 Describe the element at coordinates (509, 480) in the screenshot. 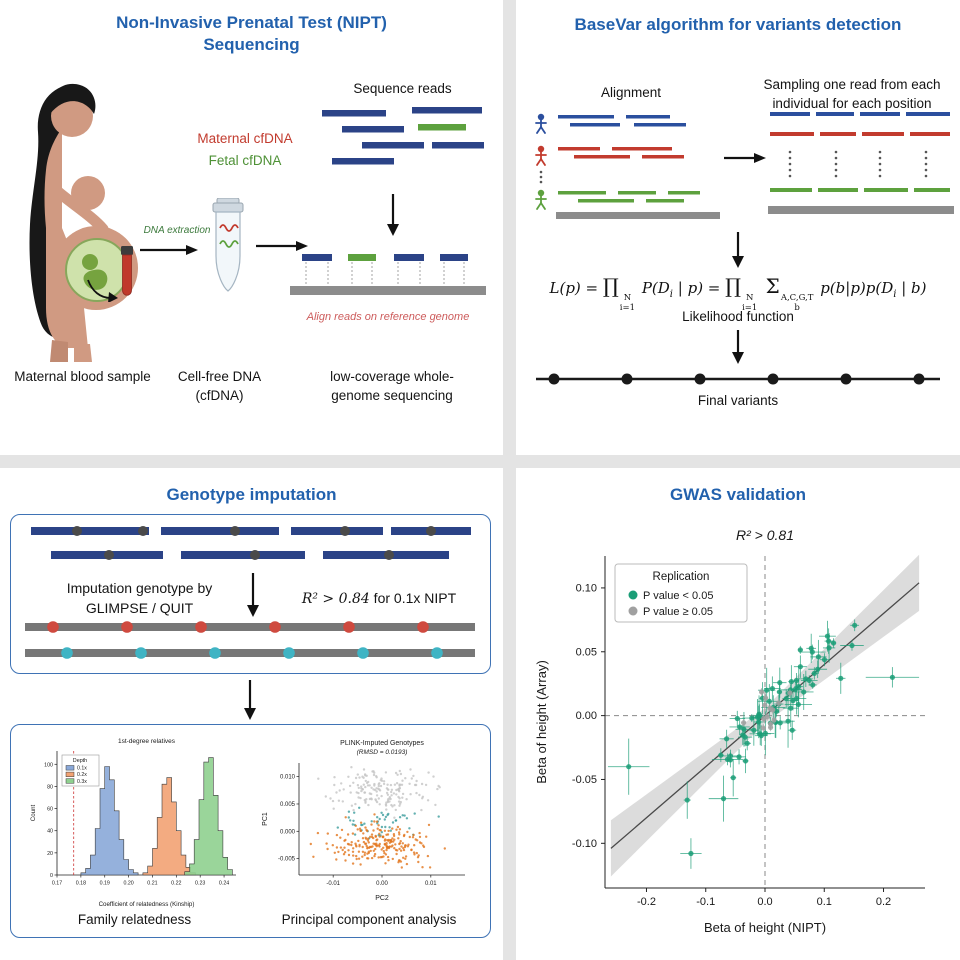

I see `divider-vertical` at that location.